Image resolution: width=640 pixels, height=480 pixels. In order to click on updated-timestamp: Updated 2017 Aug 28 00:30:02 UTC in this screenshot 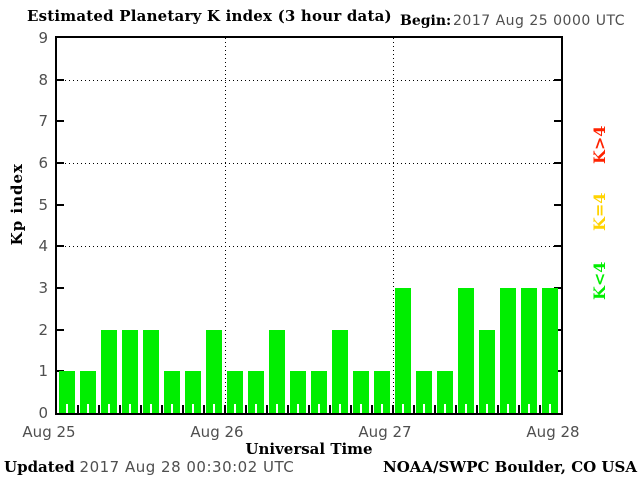, I will do `click(149, 467)`.